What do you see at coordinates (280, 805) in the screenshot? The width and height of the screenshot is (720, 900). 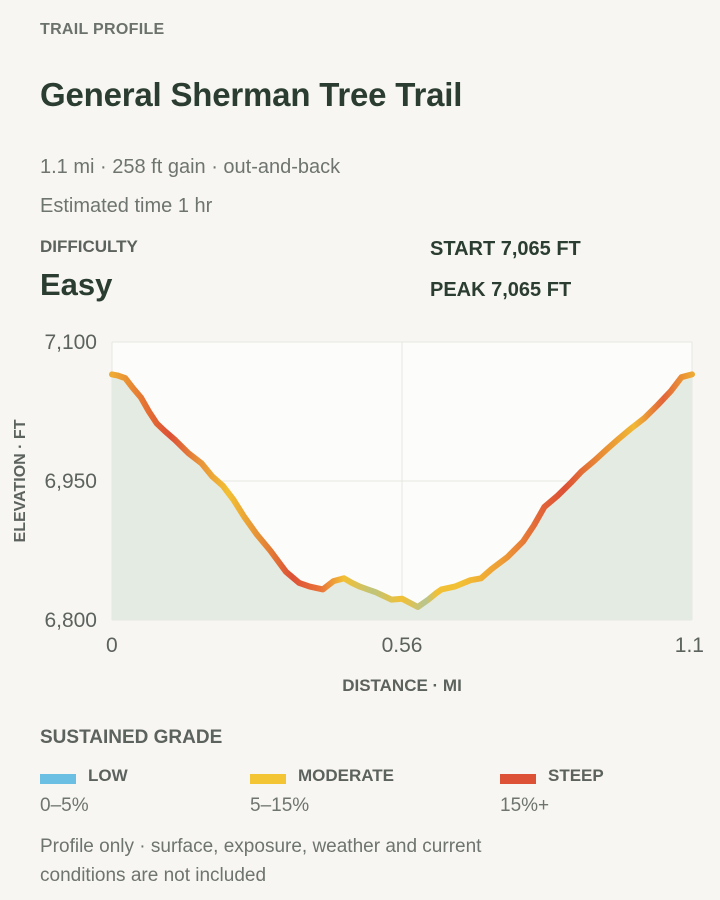 I see `legend-range-moderate: 5–15%` at bounding box center [280, 805].